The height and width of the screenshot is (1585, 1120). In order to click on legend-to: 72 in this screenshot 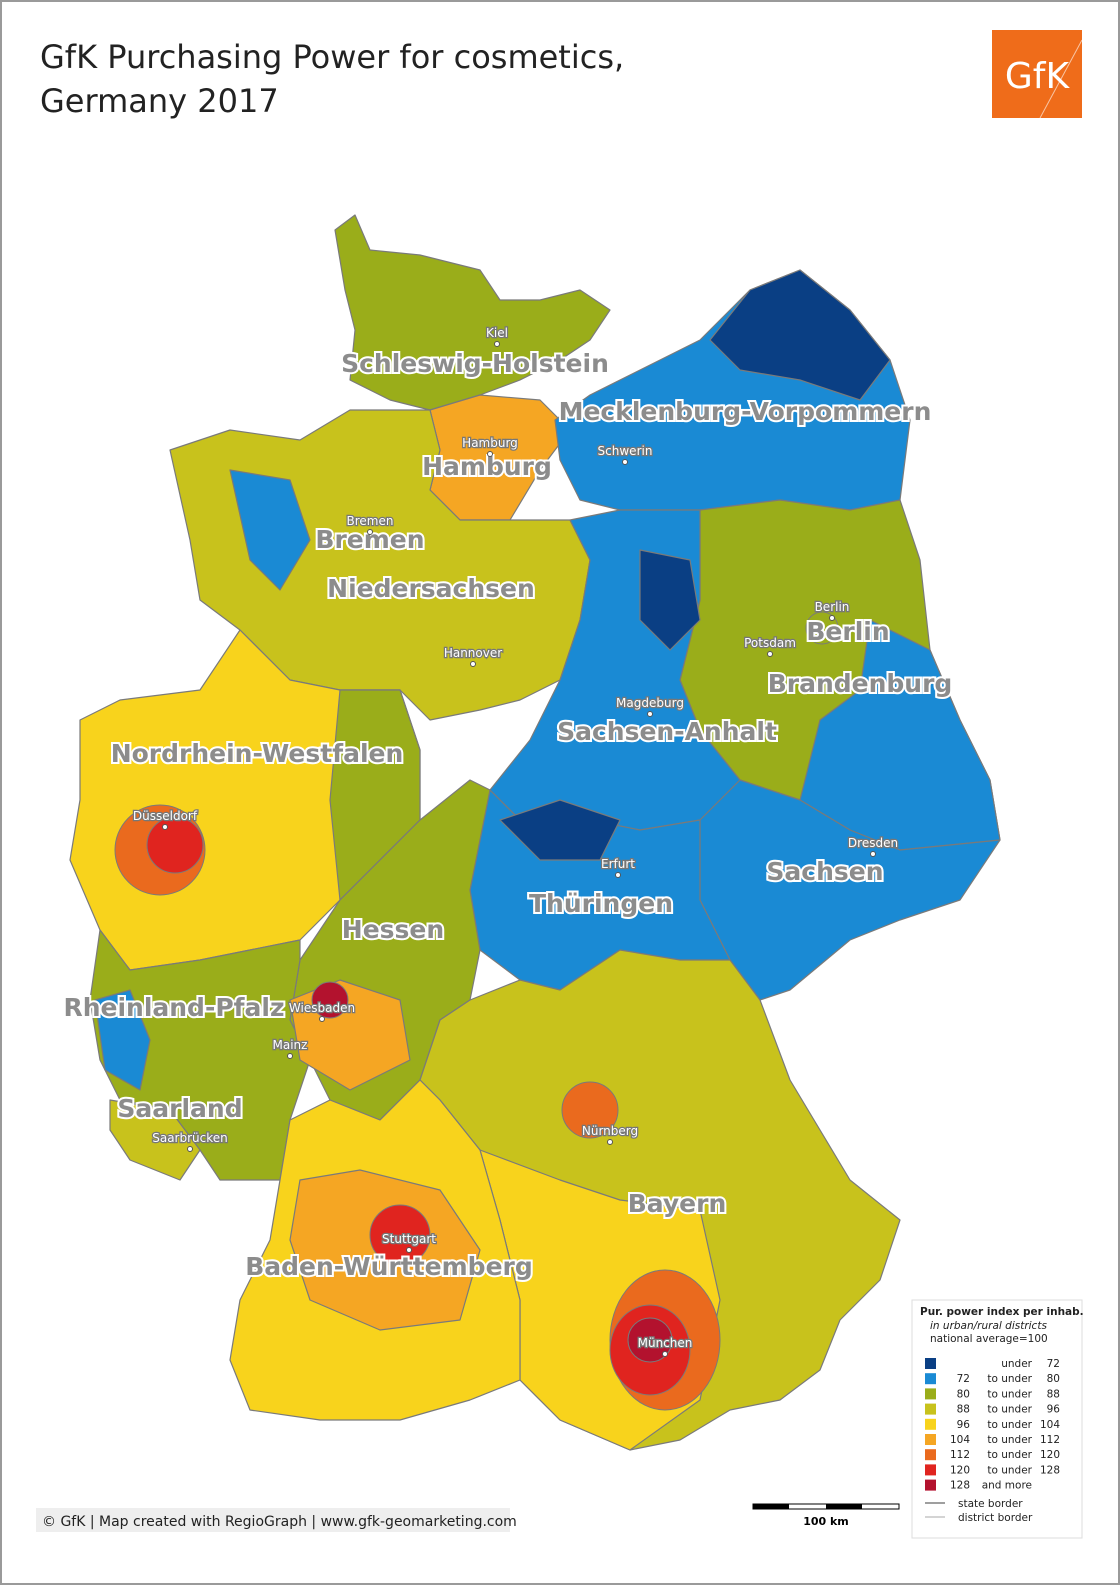, I will do `click(1053, 1364)`.